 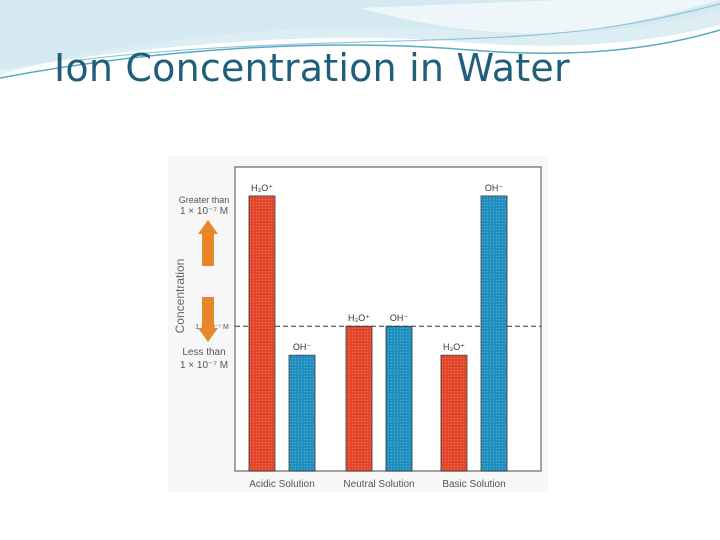 What do you see at coordinates (204, 200) in the screenshot?
I see `y-high-label-line1: Greater than` at bounding box center [204, 200].